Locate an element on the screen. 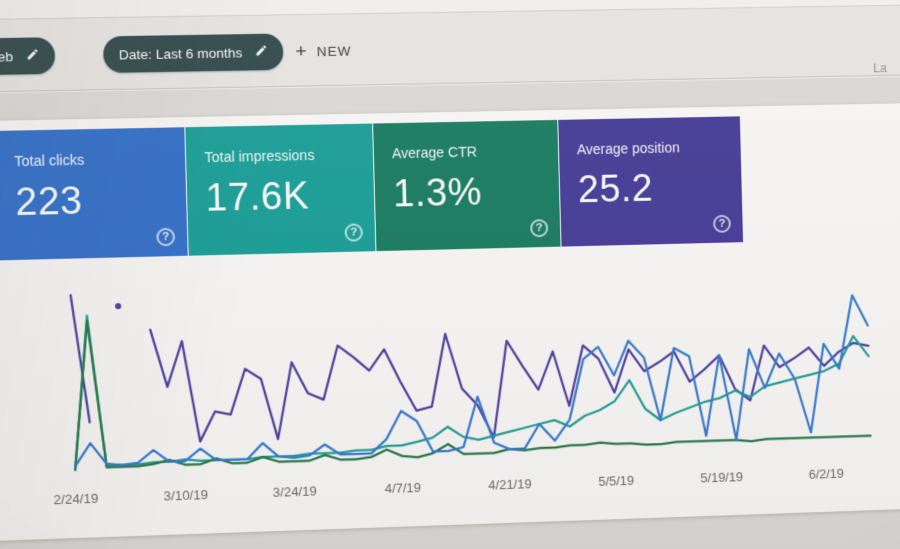 Image resolution: width=900 pixels, height=549 pixels. x-axis-label: 4/21/19 is located at coordinates (510, 484).